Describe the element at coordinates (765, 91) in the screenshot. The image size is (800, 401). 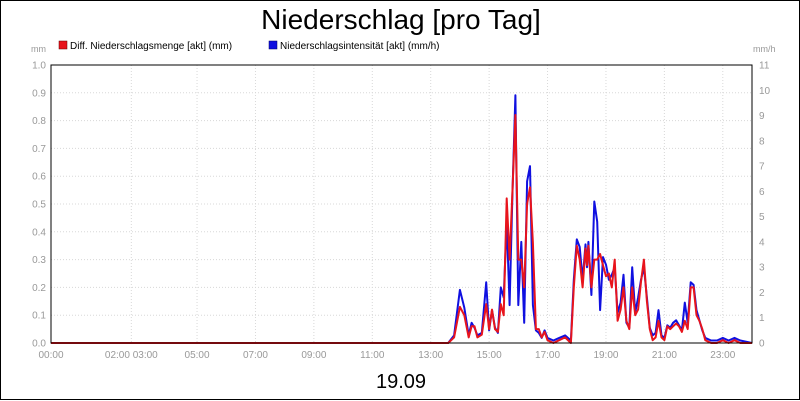
I see `right-tick-label: 10` at that location.